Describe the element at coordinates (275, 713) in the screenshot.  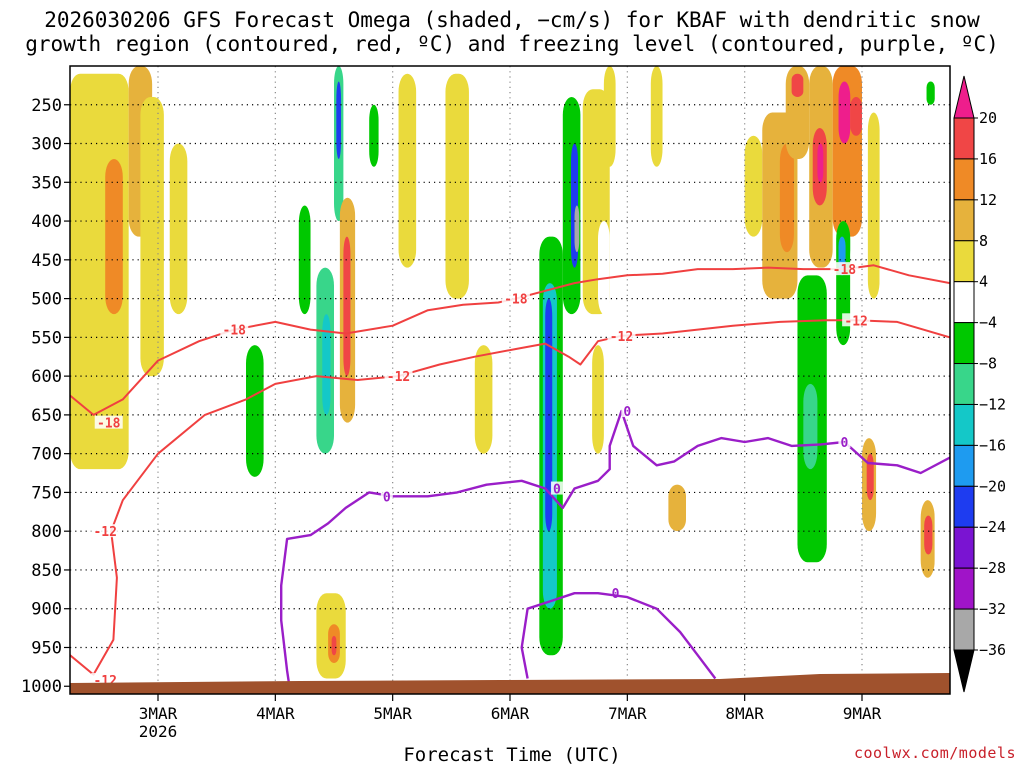
I see `xtick-label-4: 4MAR` at that location.